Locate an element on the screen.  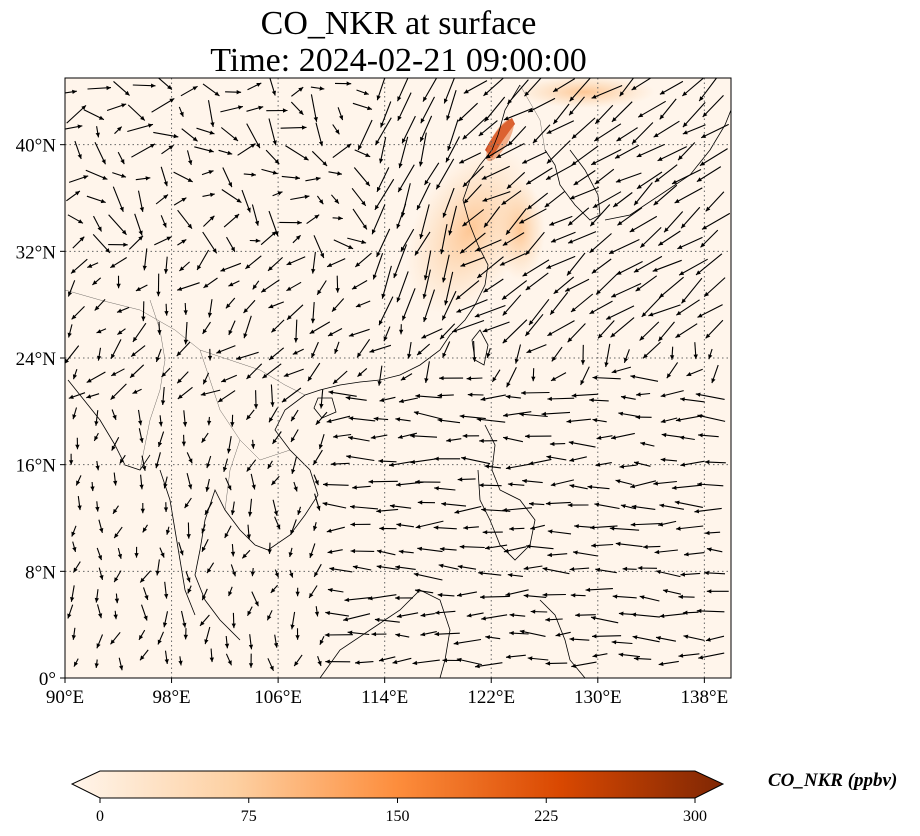
lon-tick-label: 98°E is located at coordinates (171, 697).